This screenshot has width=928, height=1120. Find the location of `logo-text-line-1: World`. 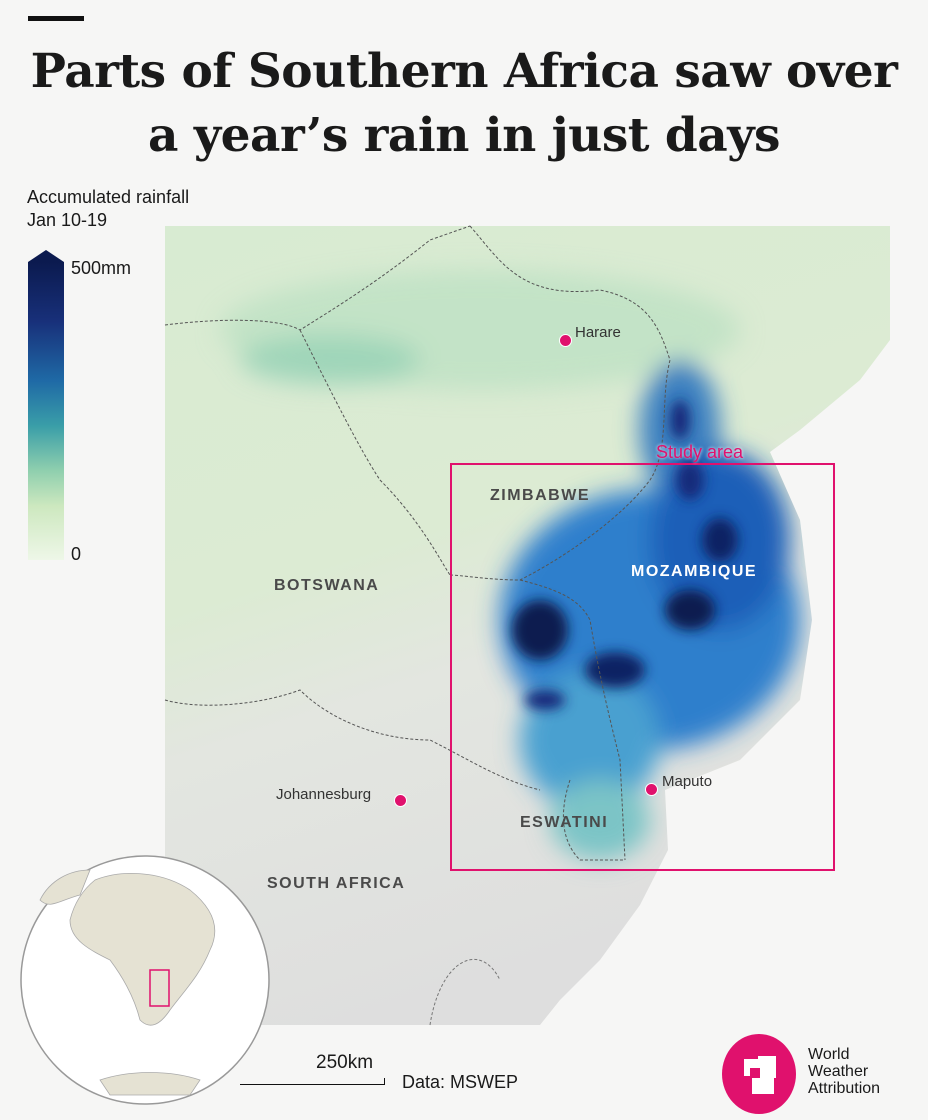

logo-text-line-1: World is located at coordinates (829, 1054).